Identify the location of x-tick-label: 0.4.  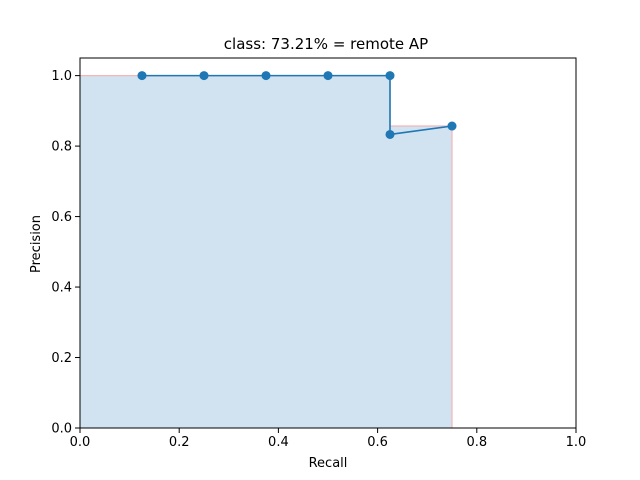
(278, 442).